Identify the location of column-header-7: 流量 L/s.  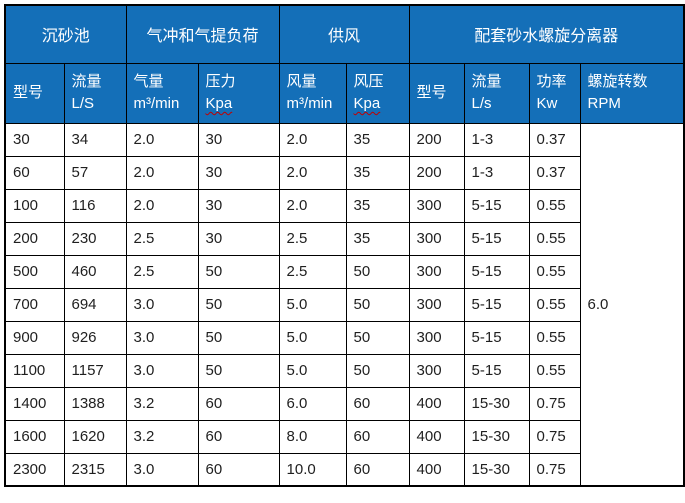
(496, 93).